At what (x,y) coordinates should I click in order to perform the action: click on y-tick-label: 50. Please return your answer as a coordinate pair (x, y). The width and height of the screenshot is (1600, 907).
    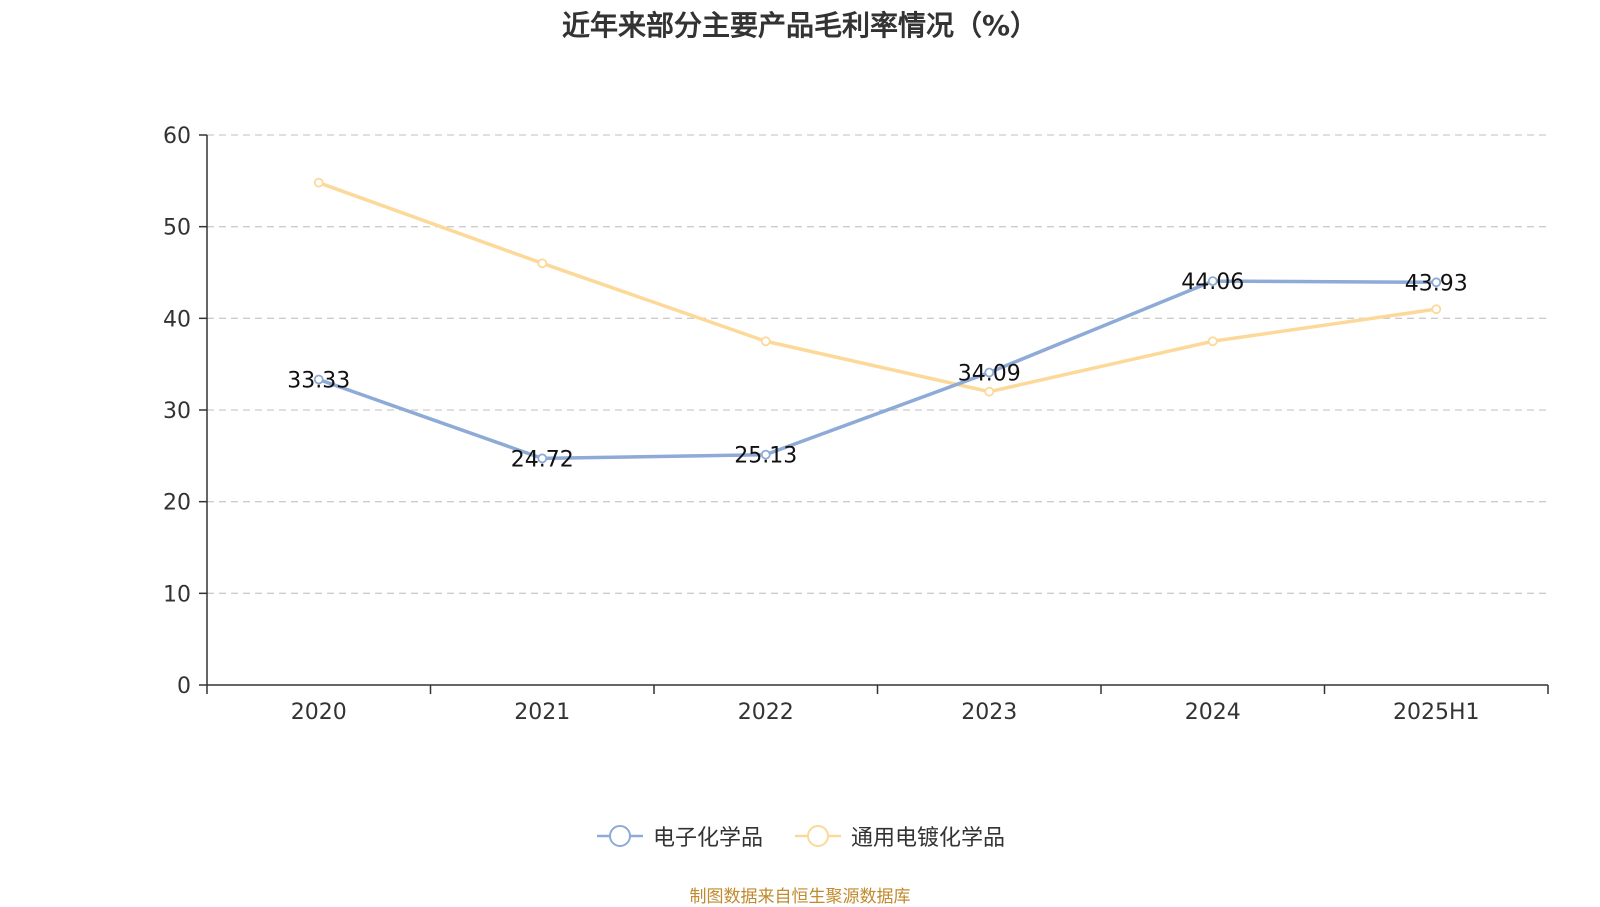
    Looking at the image, I should click on (177, 228).